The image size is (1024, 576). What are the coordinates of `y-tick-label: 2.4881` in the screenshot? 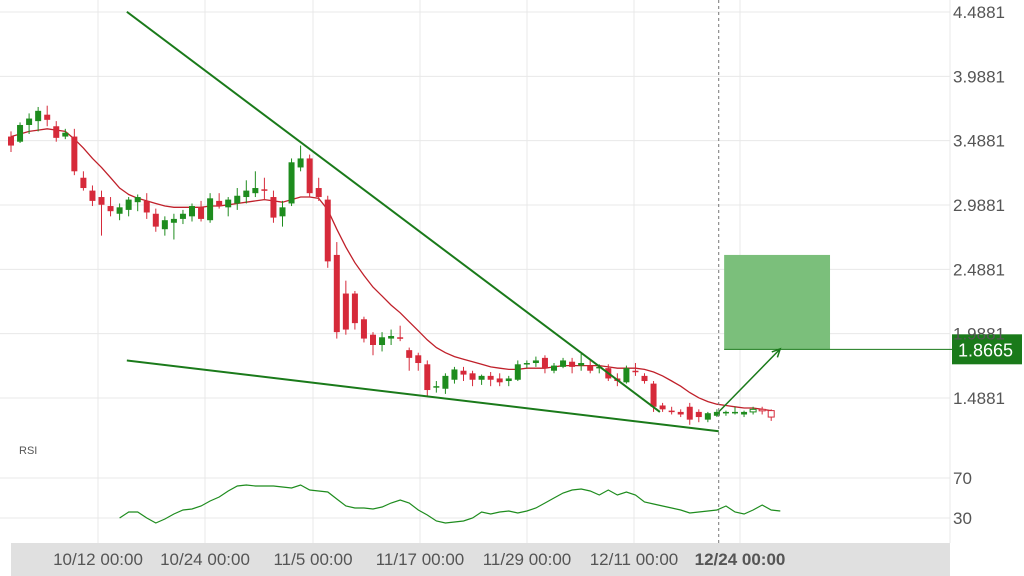 It's located at (979, 269).